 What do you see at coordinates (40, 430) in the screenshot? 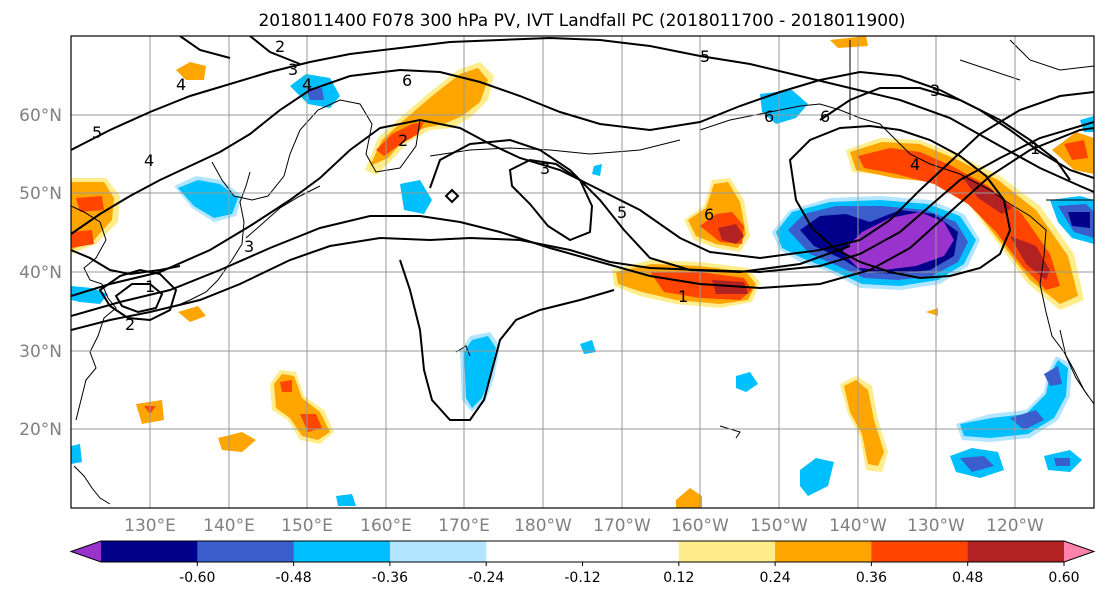
I see `lat-label-20n: 20°N` at bounding box center [40, 430].